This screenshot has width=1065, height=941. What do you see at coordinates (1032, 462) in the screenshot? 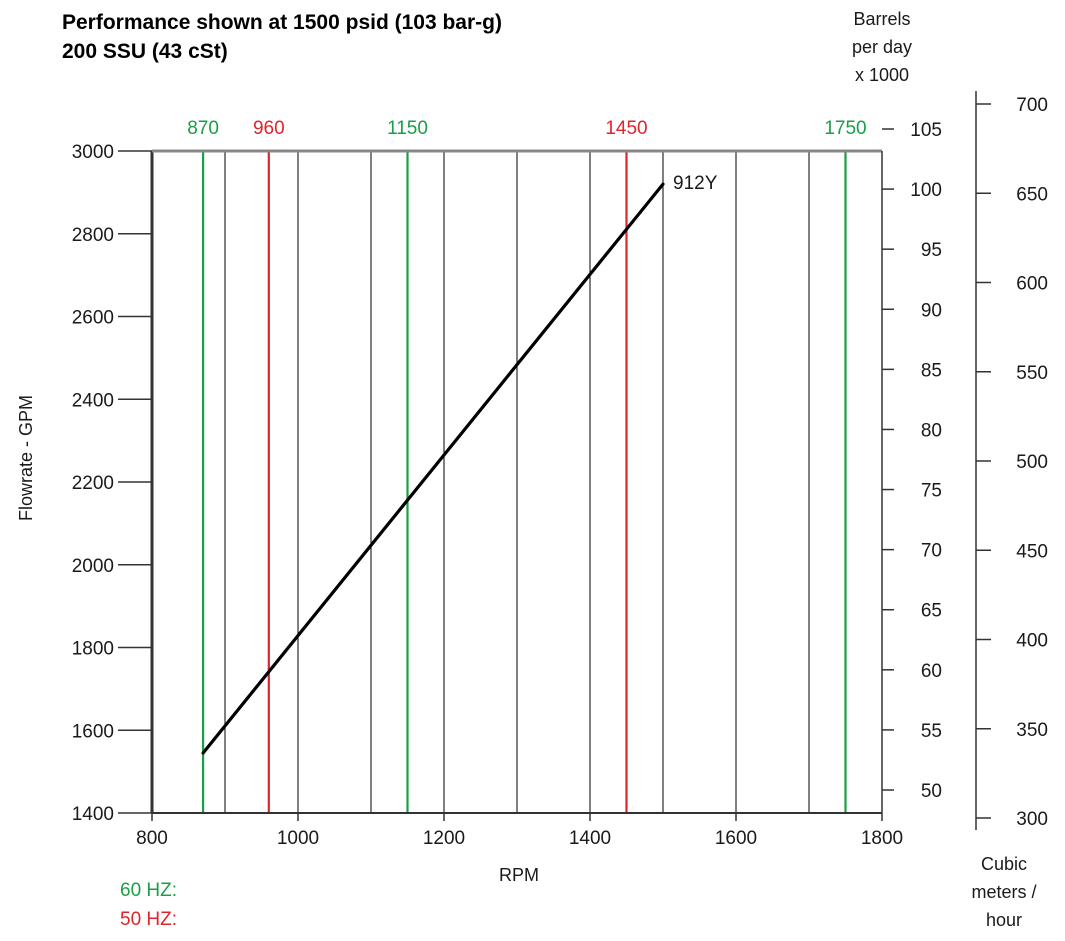
I see `cubic-tick-label-500: 500` at bounding box center [1032, 462].